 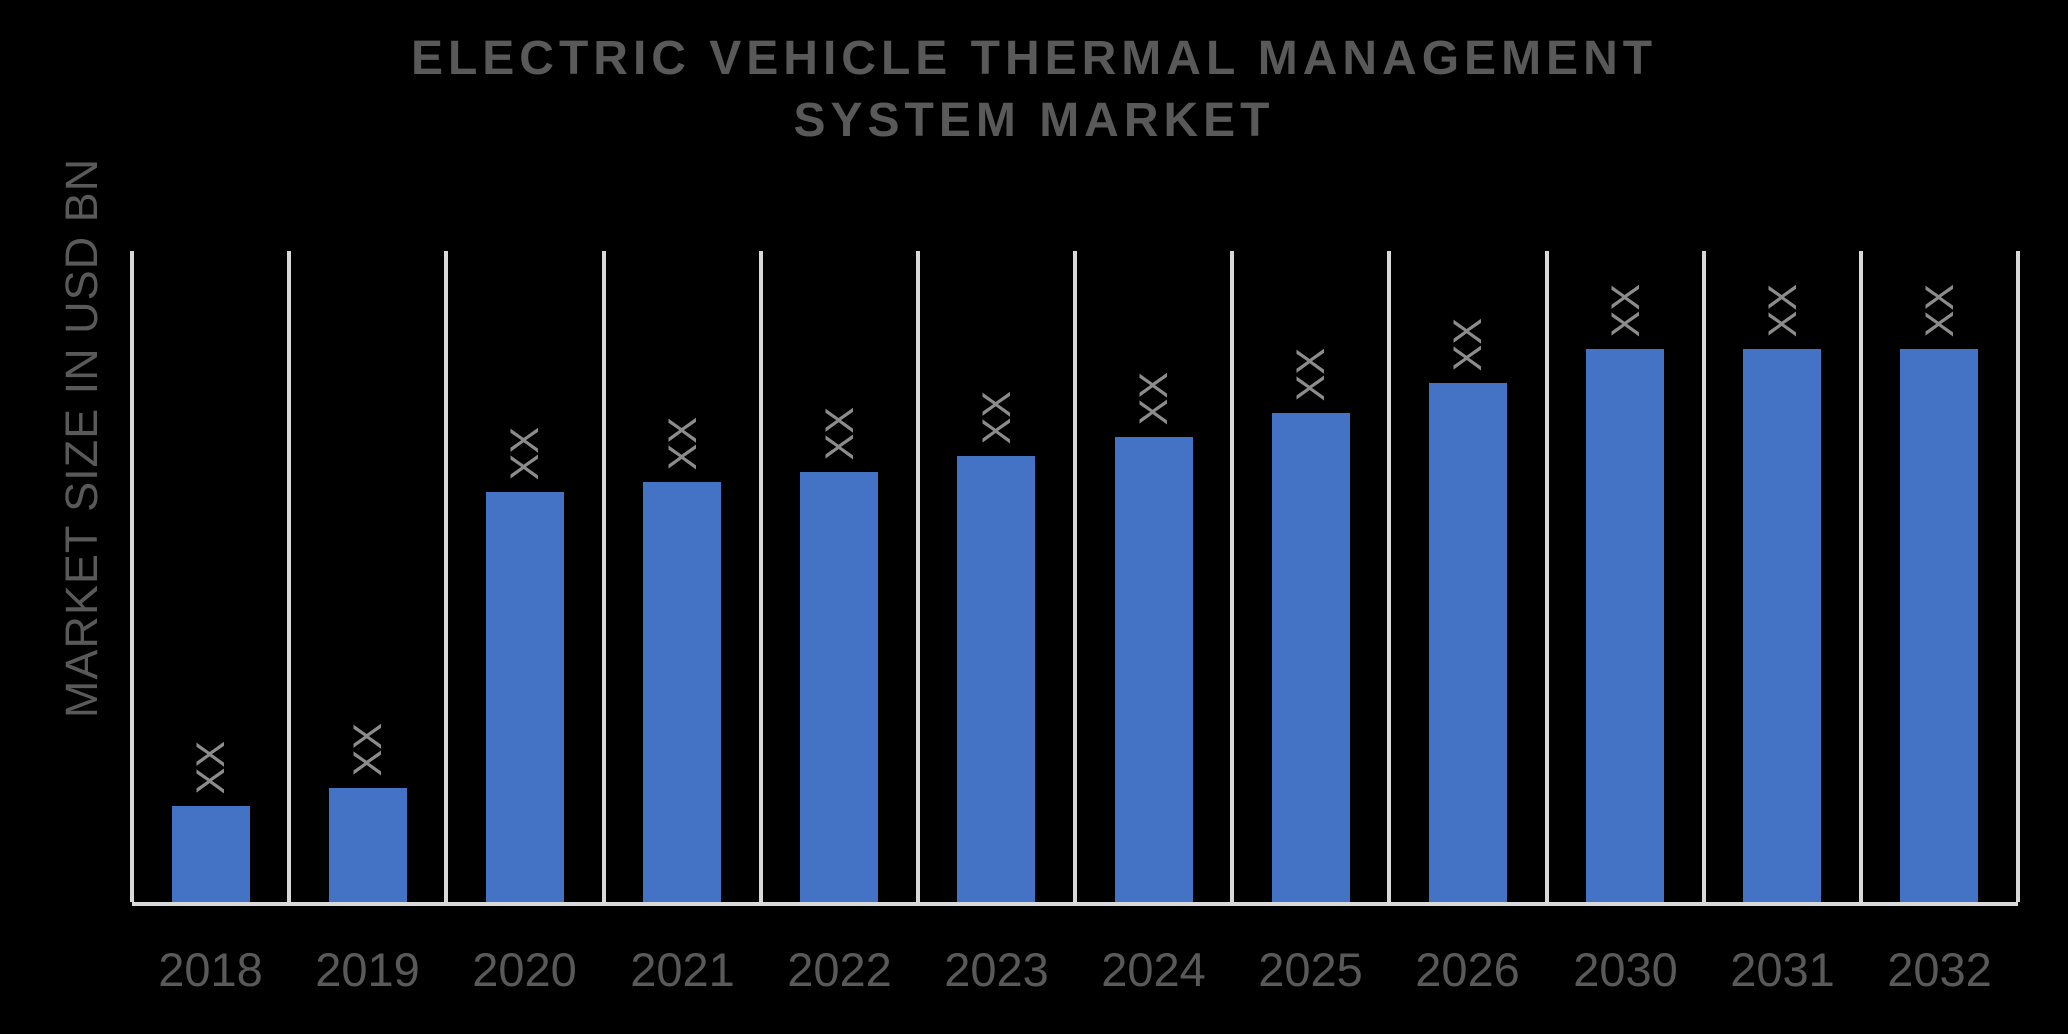 What do you see at coordinates (211, 854) in the screenshot?
I see `bar-2018` at bounding box center [211, 854].